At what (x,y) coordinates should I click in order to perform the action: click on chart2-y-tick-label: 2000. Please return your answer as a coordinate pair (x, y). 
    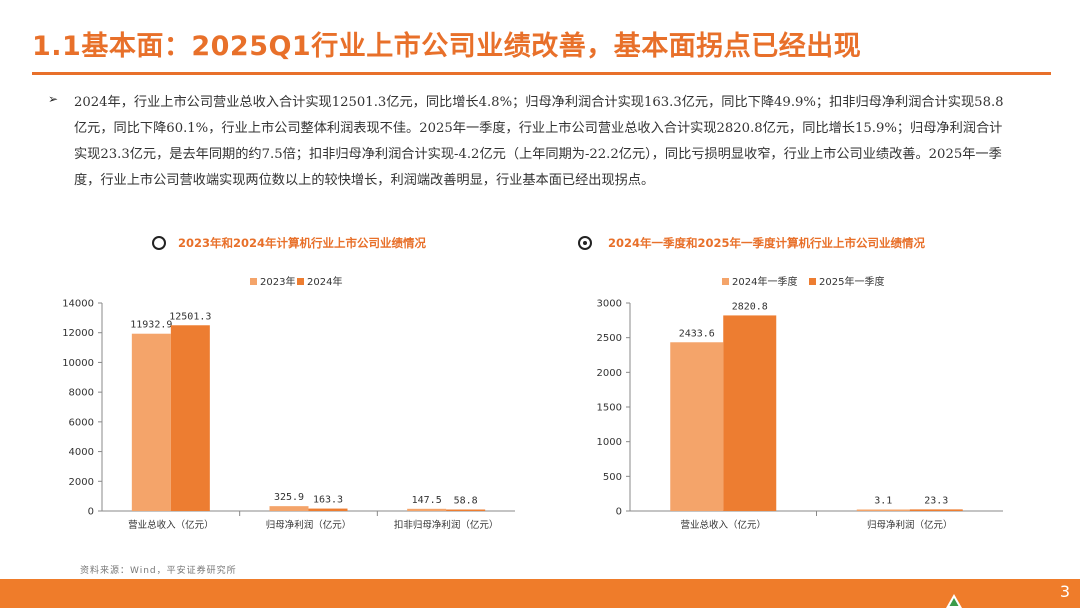
    Looking at the image, I should click on (609, 373).